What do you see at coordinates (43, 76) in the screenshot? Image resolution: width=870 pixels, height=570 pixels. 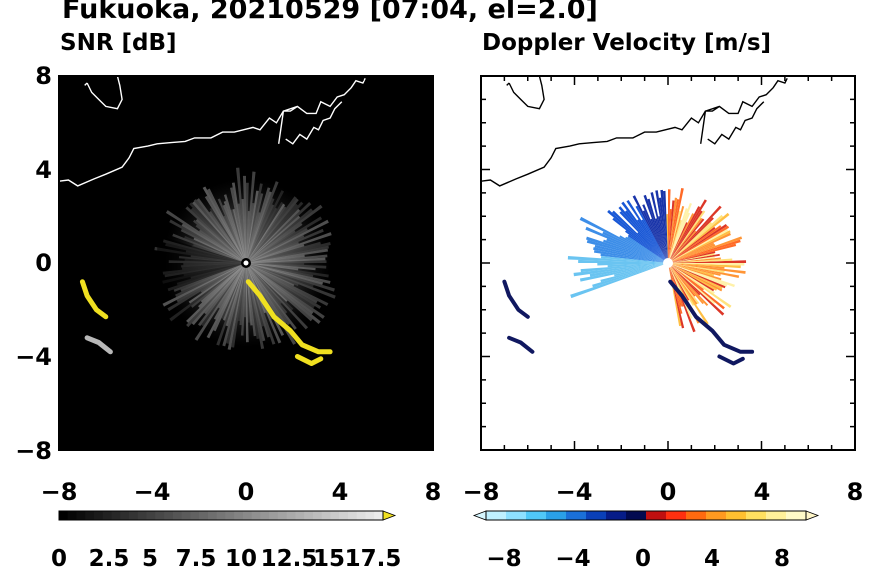 I see `y-tick-label: 8` at bounding box center [43, 76].